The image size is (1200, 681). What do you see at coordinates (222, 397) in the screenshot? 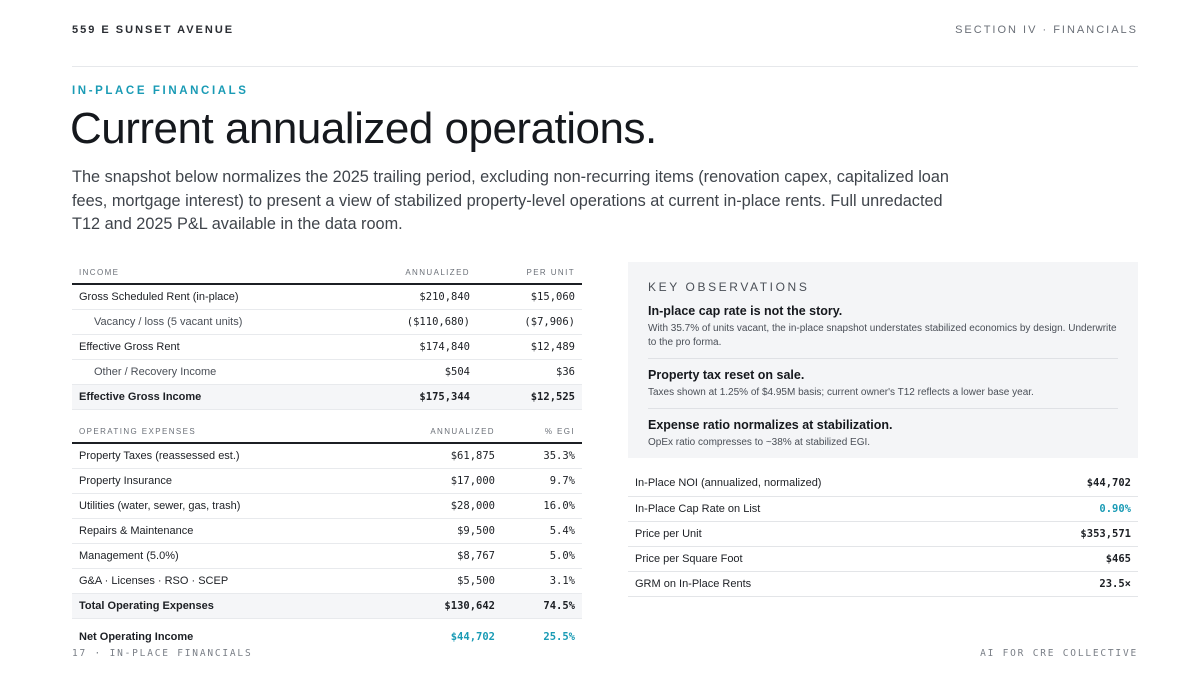
I see `row-label: Effective Gross Income` at bounding box center [222, 397].